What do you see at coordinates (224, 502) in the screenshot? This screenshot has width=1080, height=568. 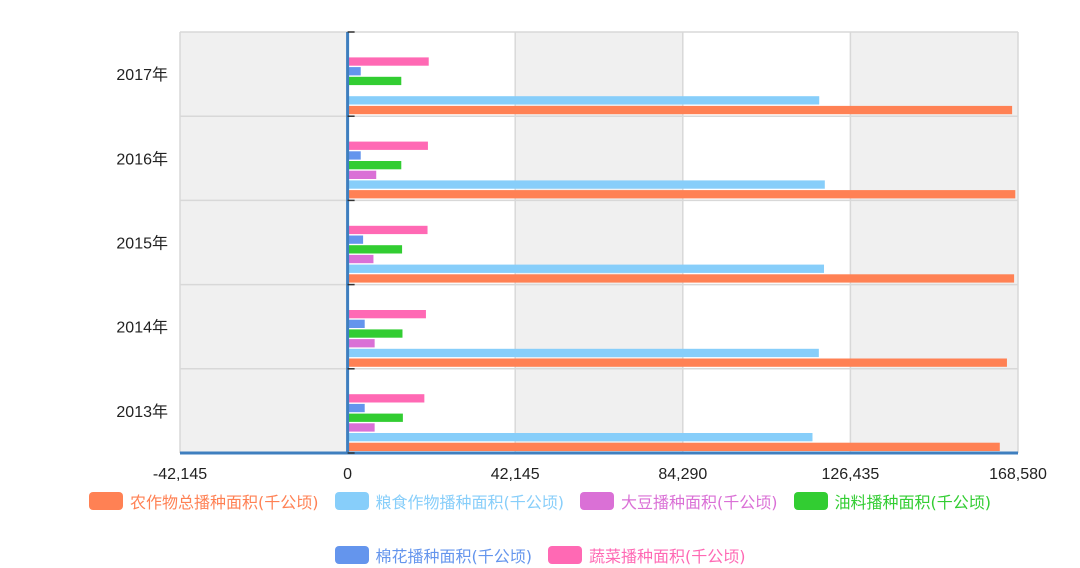 I see `legend-label: 农作物总播种面积(千公顷)` at bounding box center [224, 502].